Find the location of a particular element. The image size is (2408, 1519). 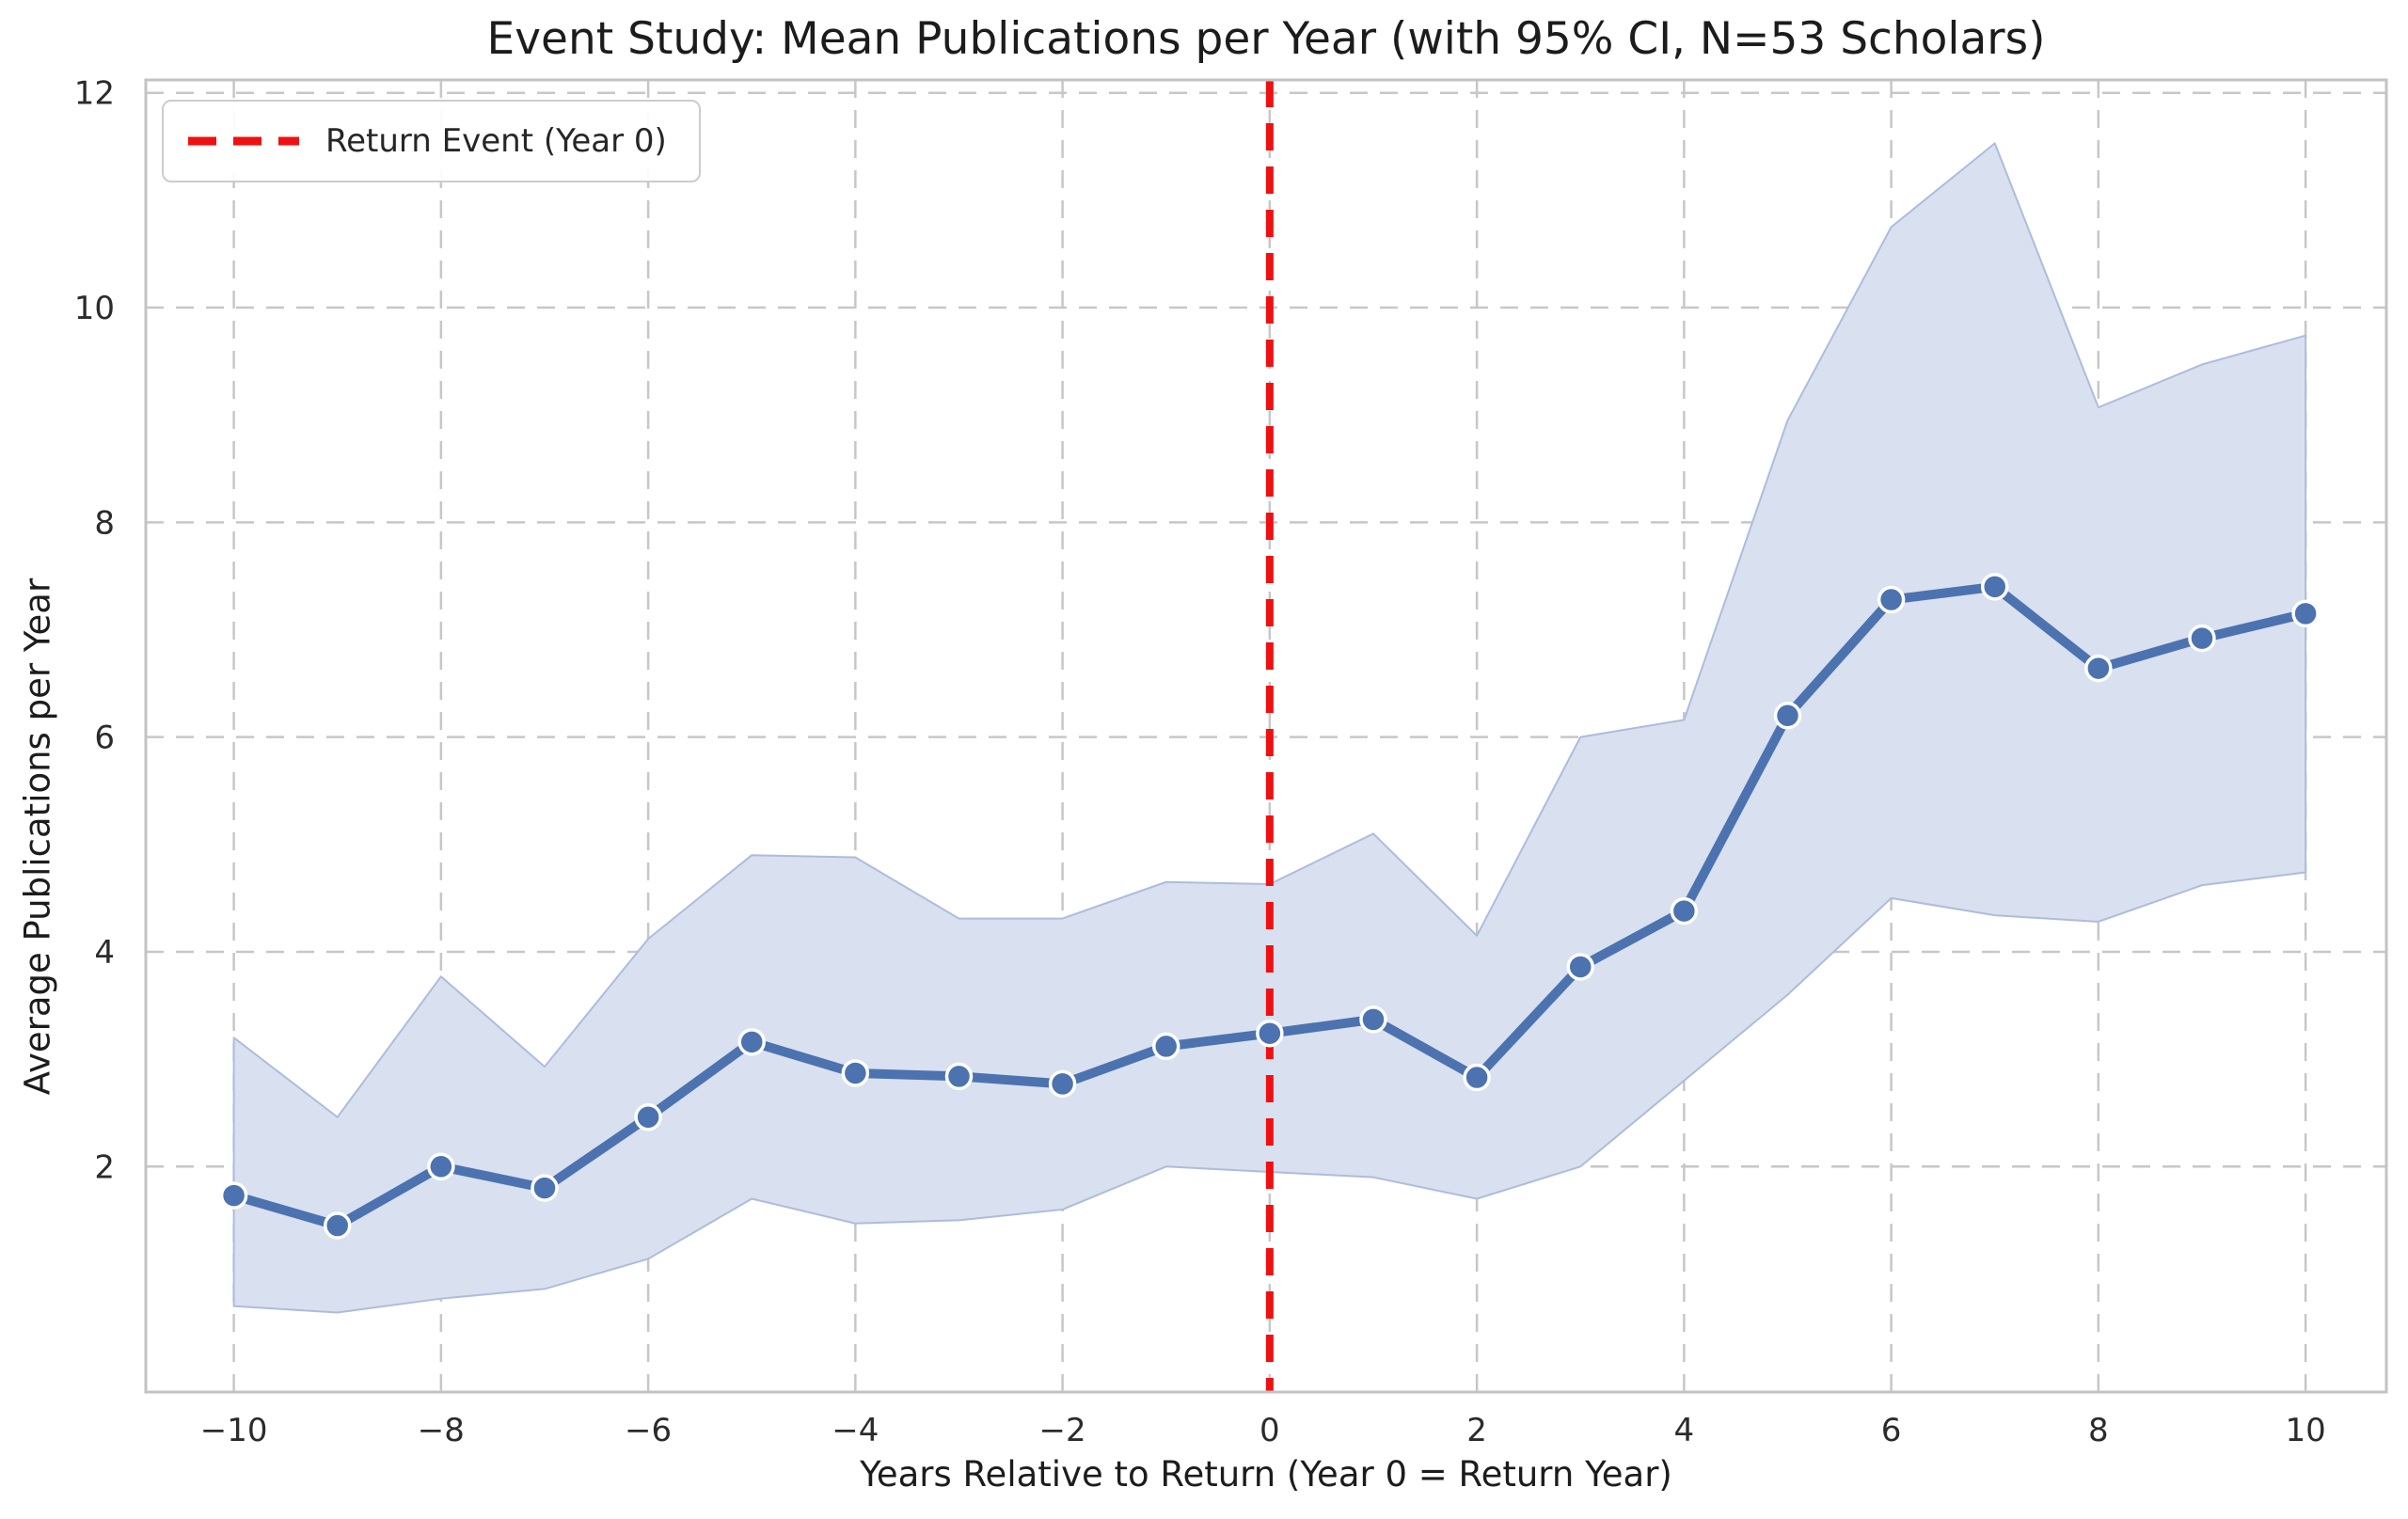

x-tick-label: −2 is located at coordinates (1063, 1430).